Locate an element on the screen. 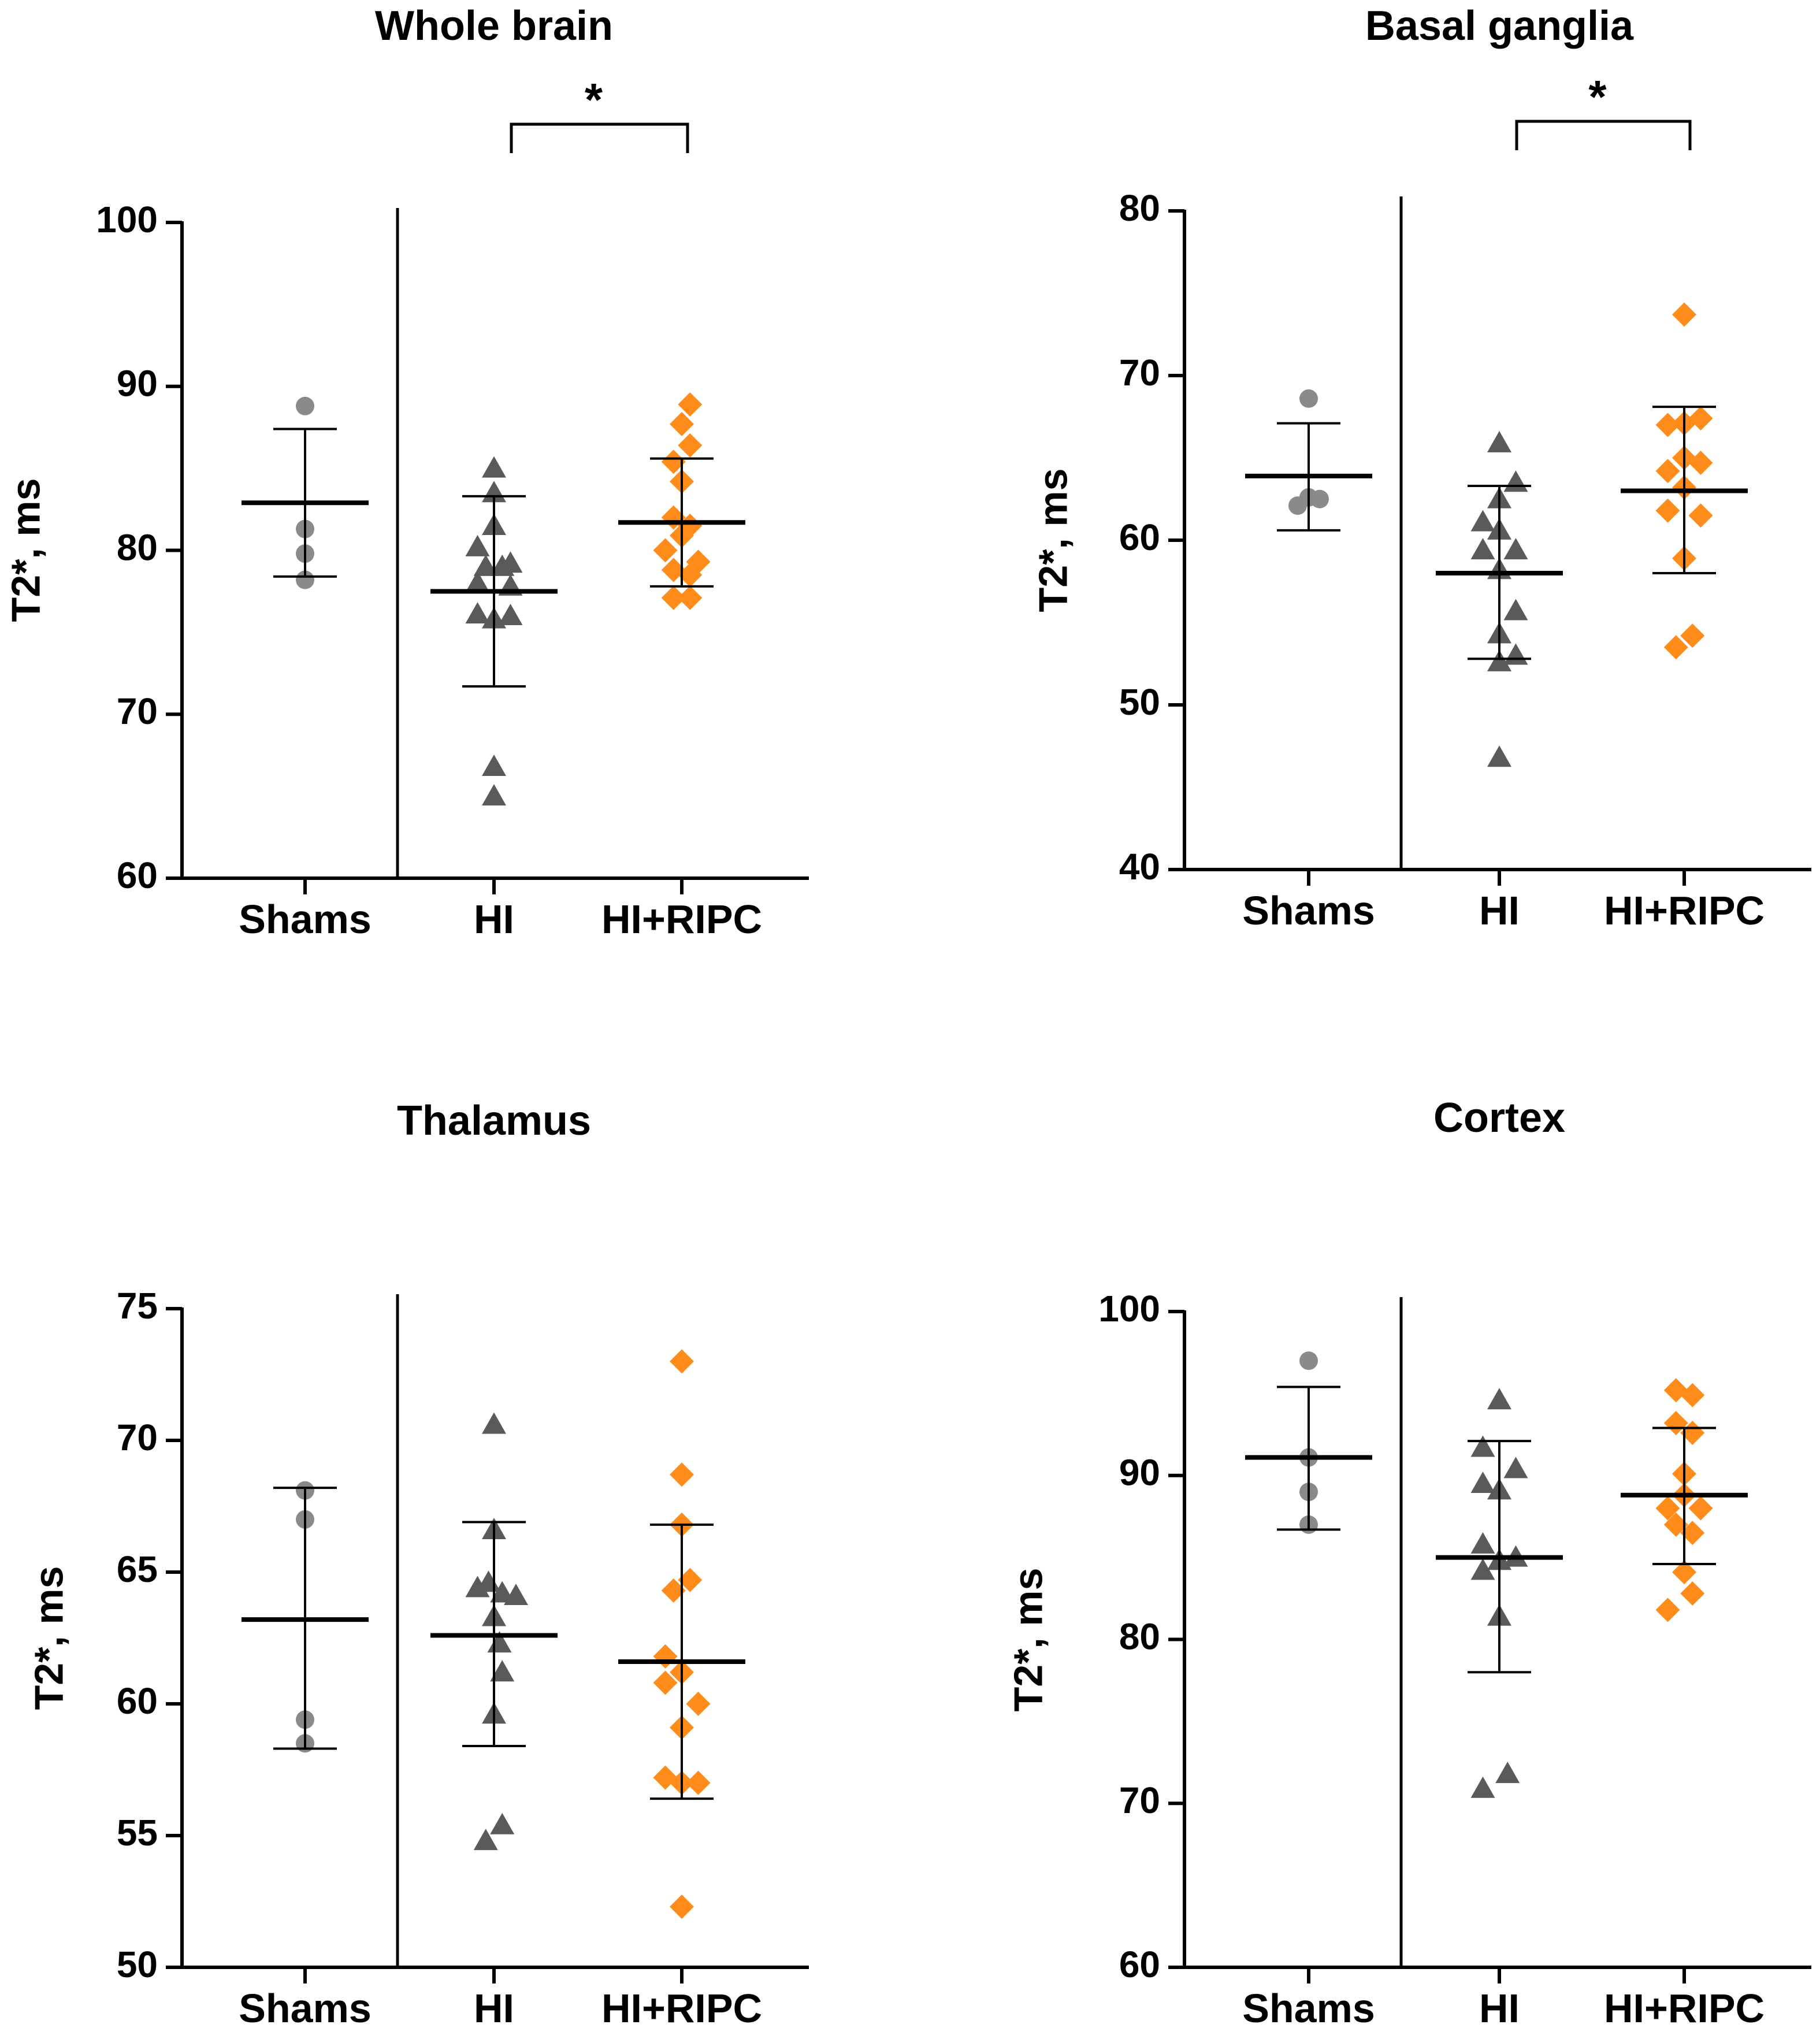  y-tick-label: 40 is located at coordinates (1139, 866).